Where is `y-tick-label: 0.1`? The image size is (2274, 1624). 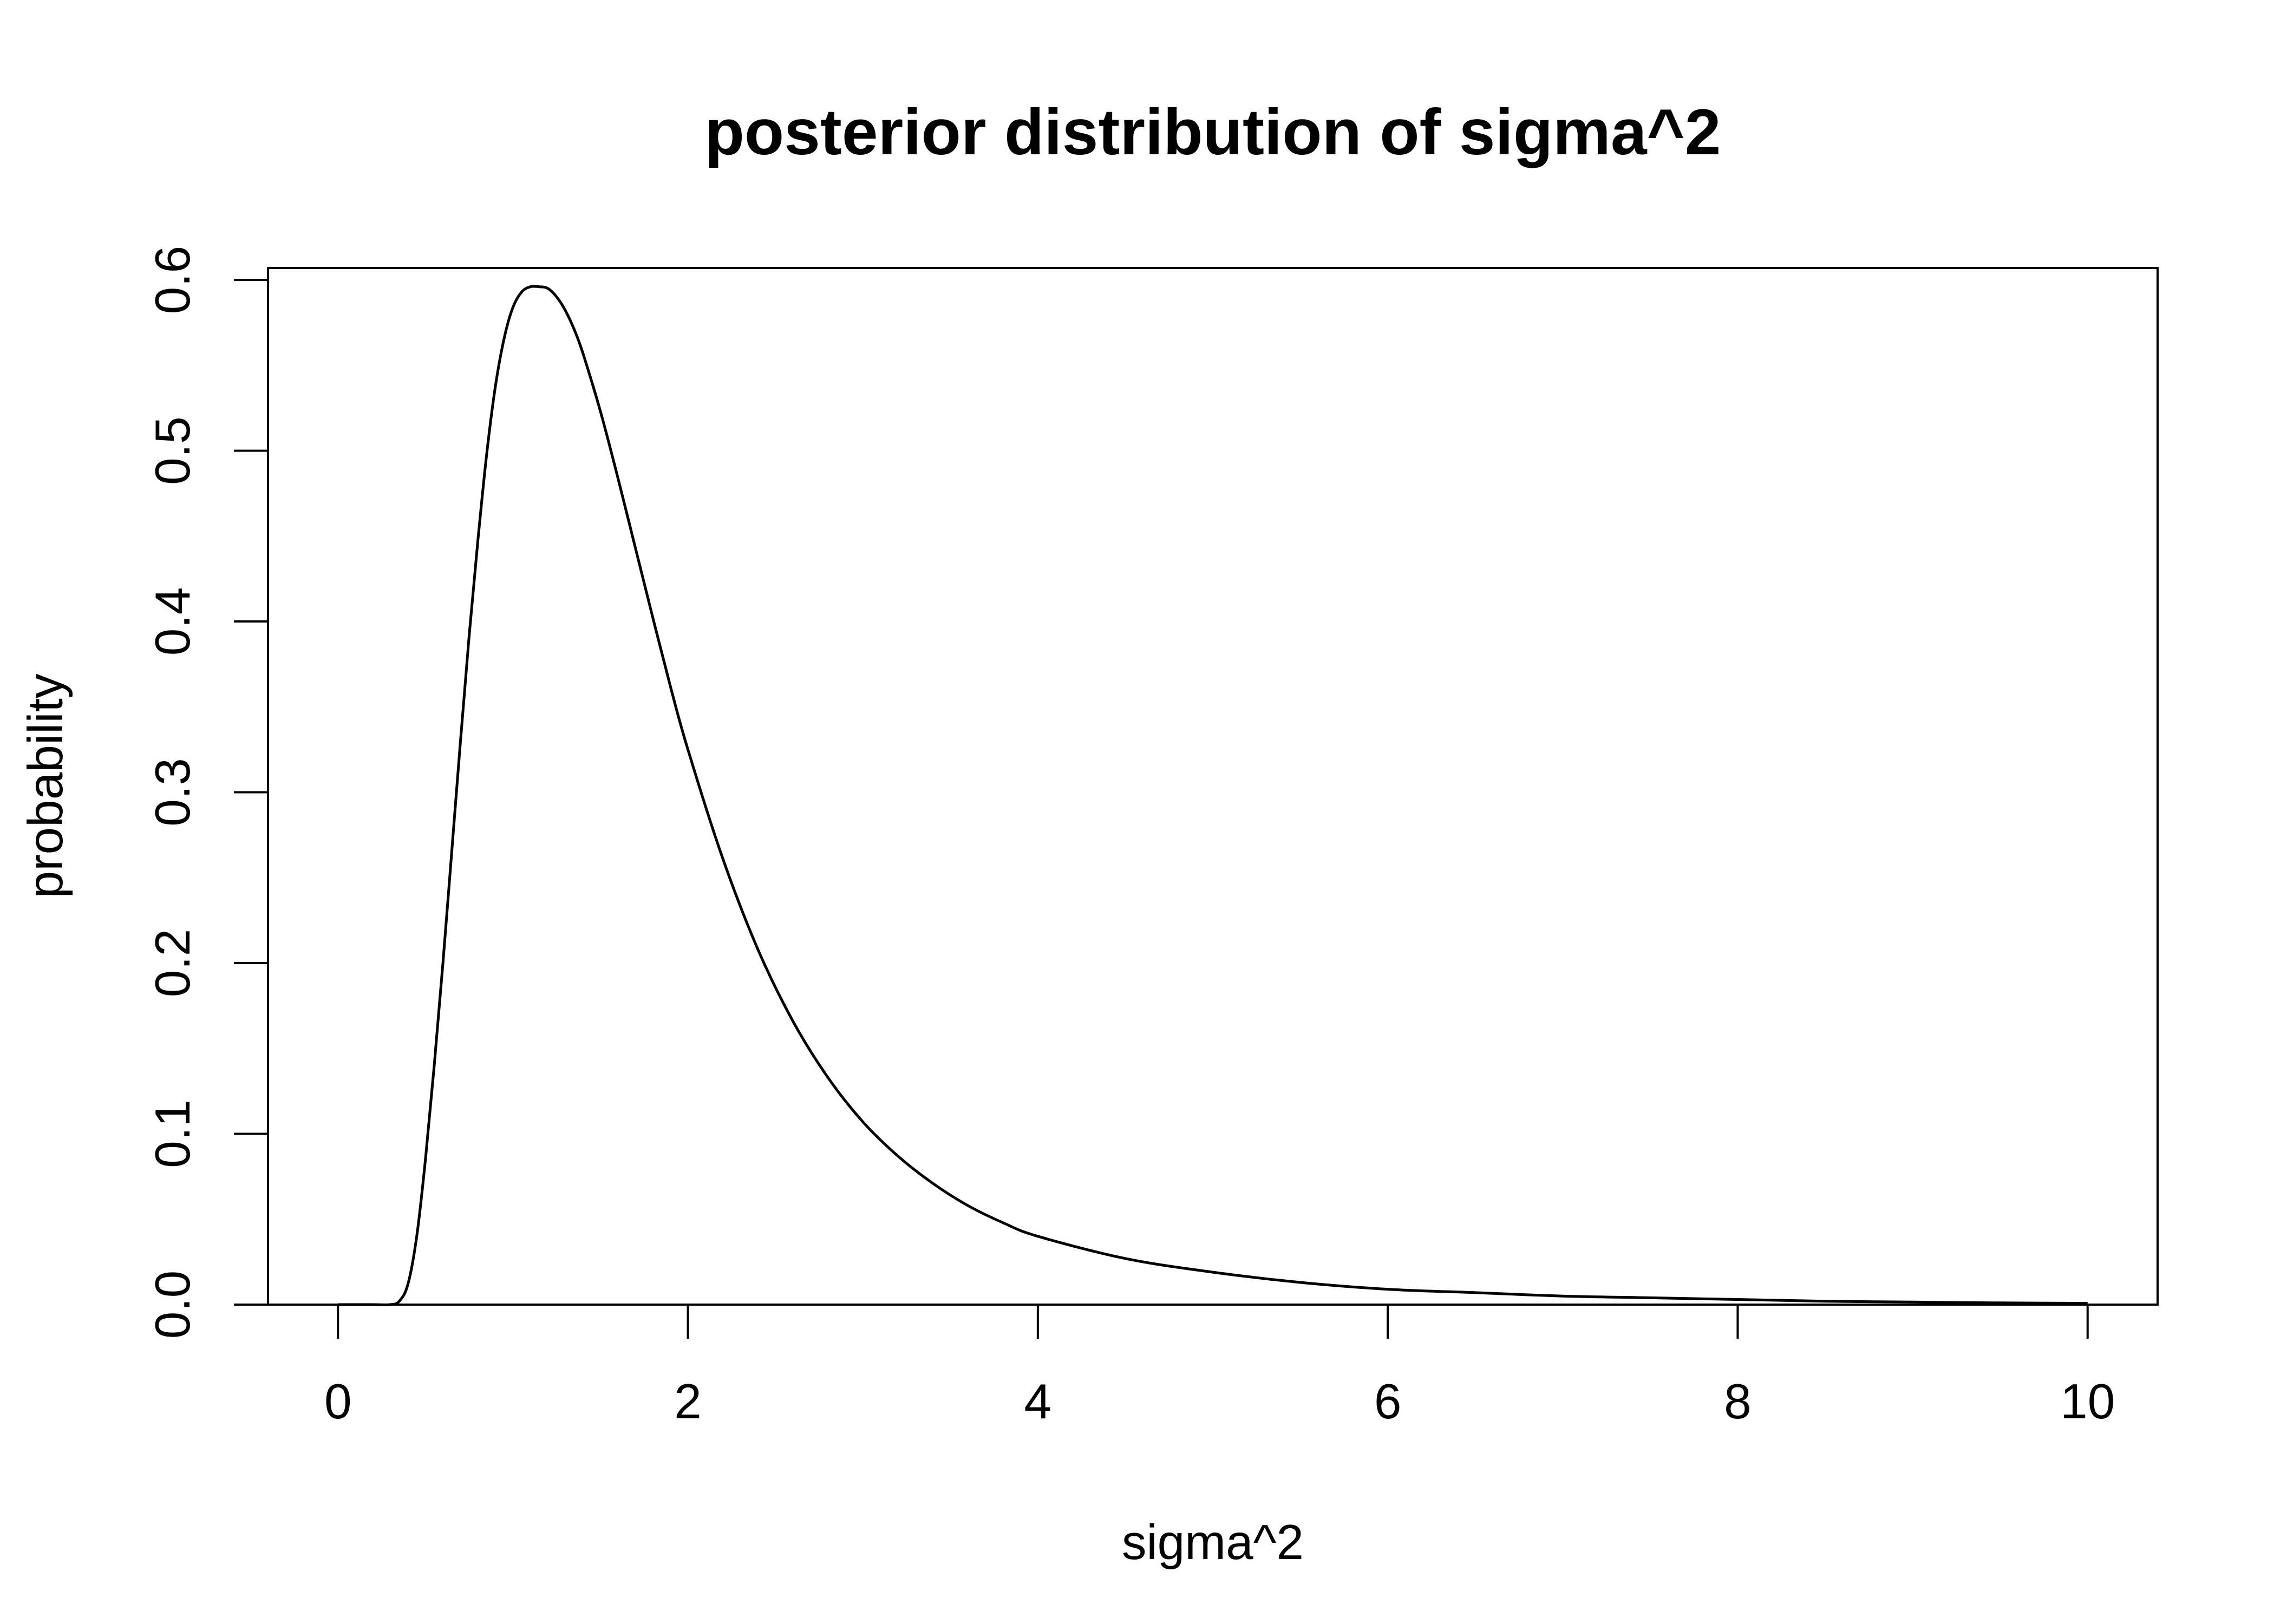 y-tick-label: 0.1 is located at coordinates (173, 1134).